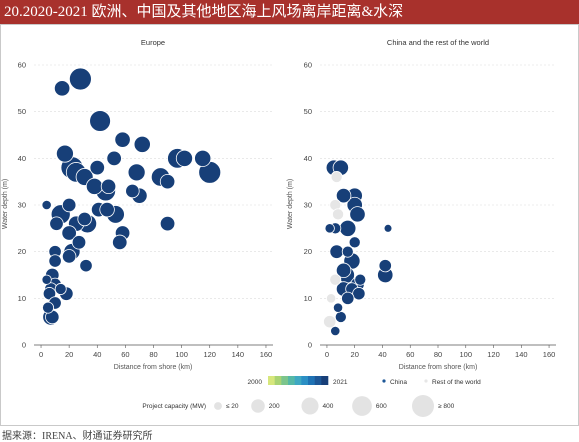  Describe the element at coordinates (310, 345) in the screenshot. I see `china-y-tick-label: 0` at that location.